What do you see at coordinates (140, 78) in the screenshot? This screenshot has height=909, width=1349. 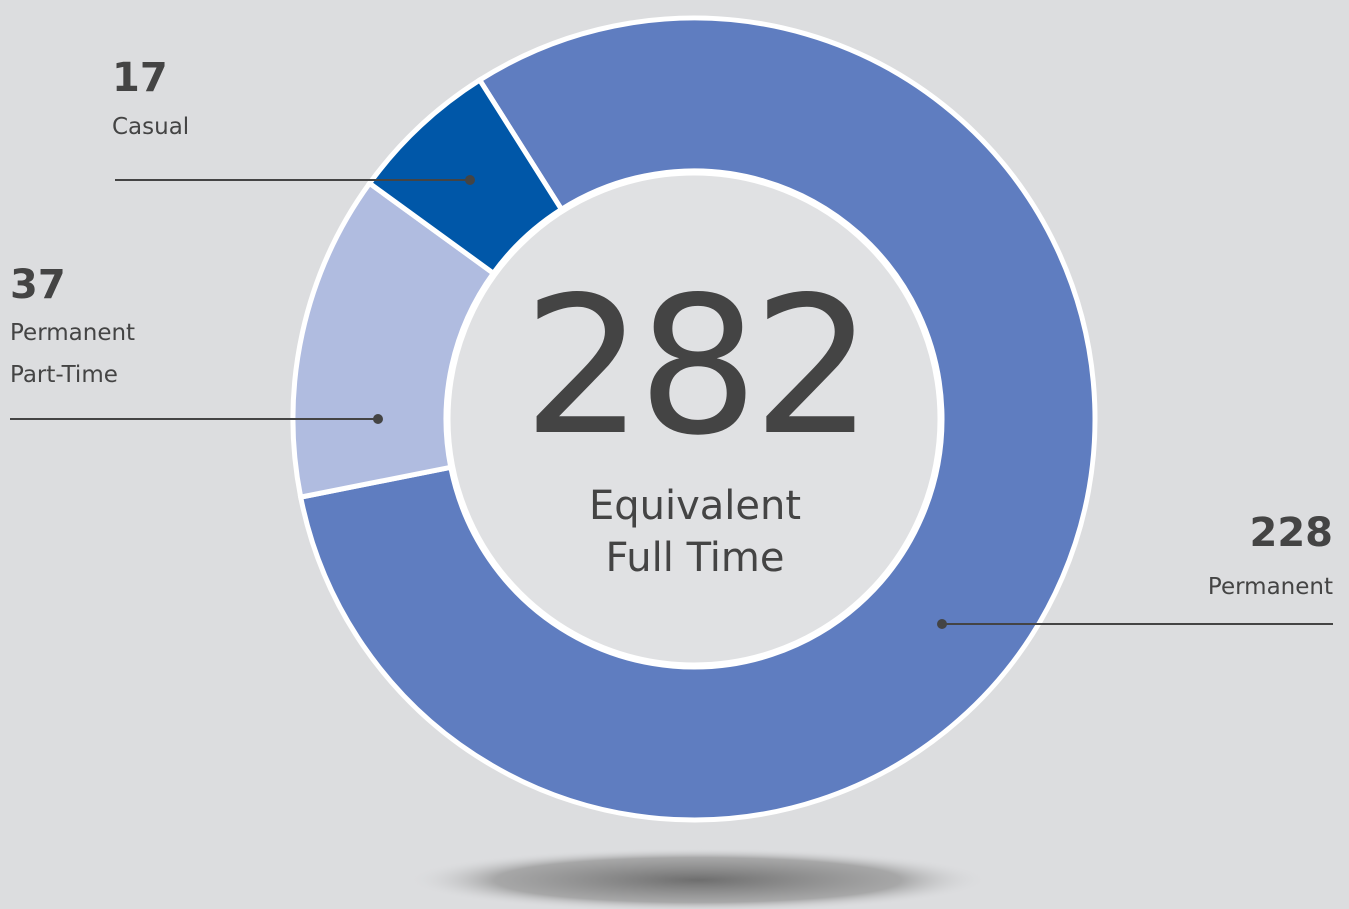 I see `value-label: 17` at bounding box center [140, 78].